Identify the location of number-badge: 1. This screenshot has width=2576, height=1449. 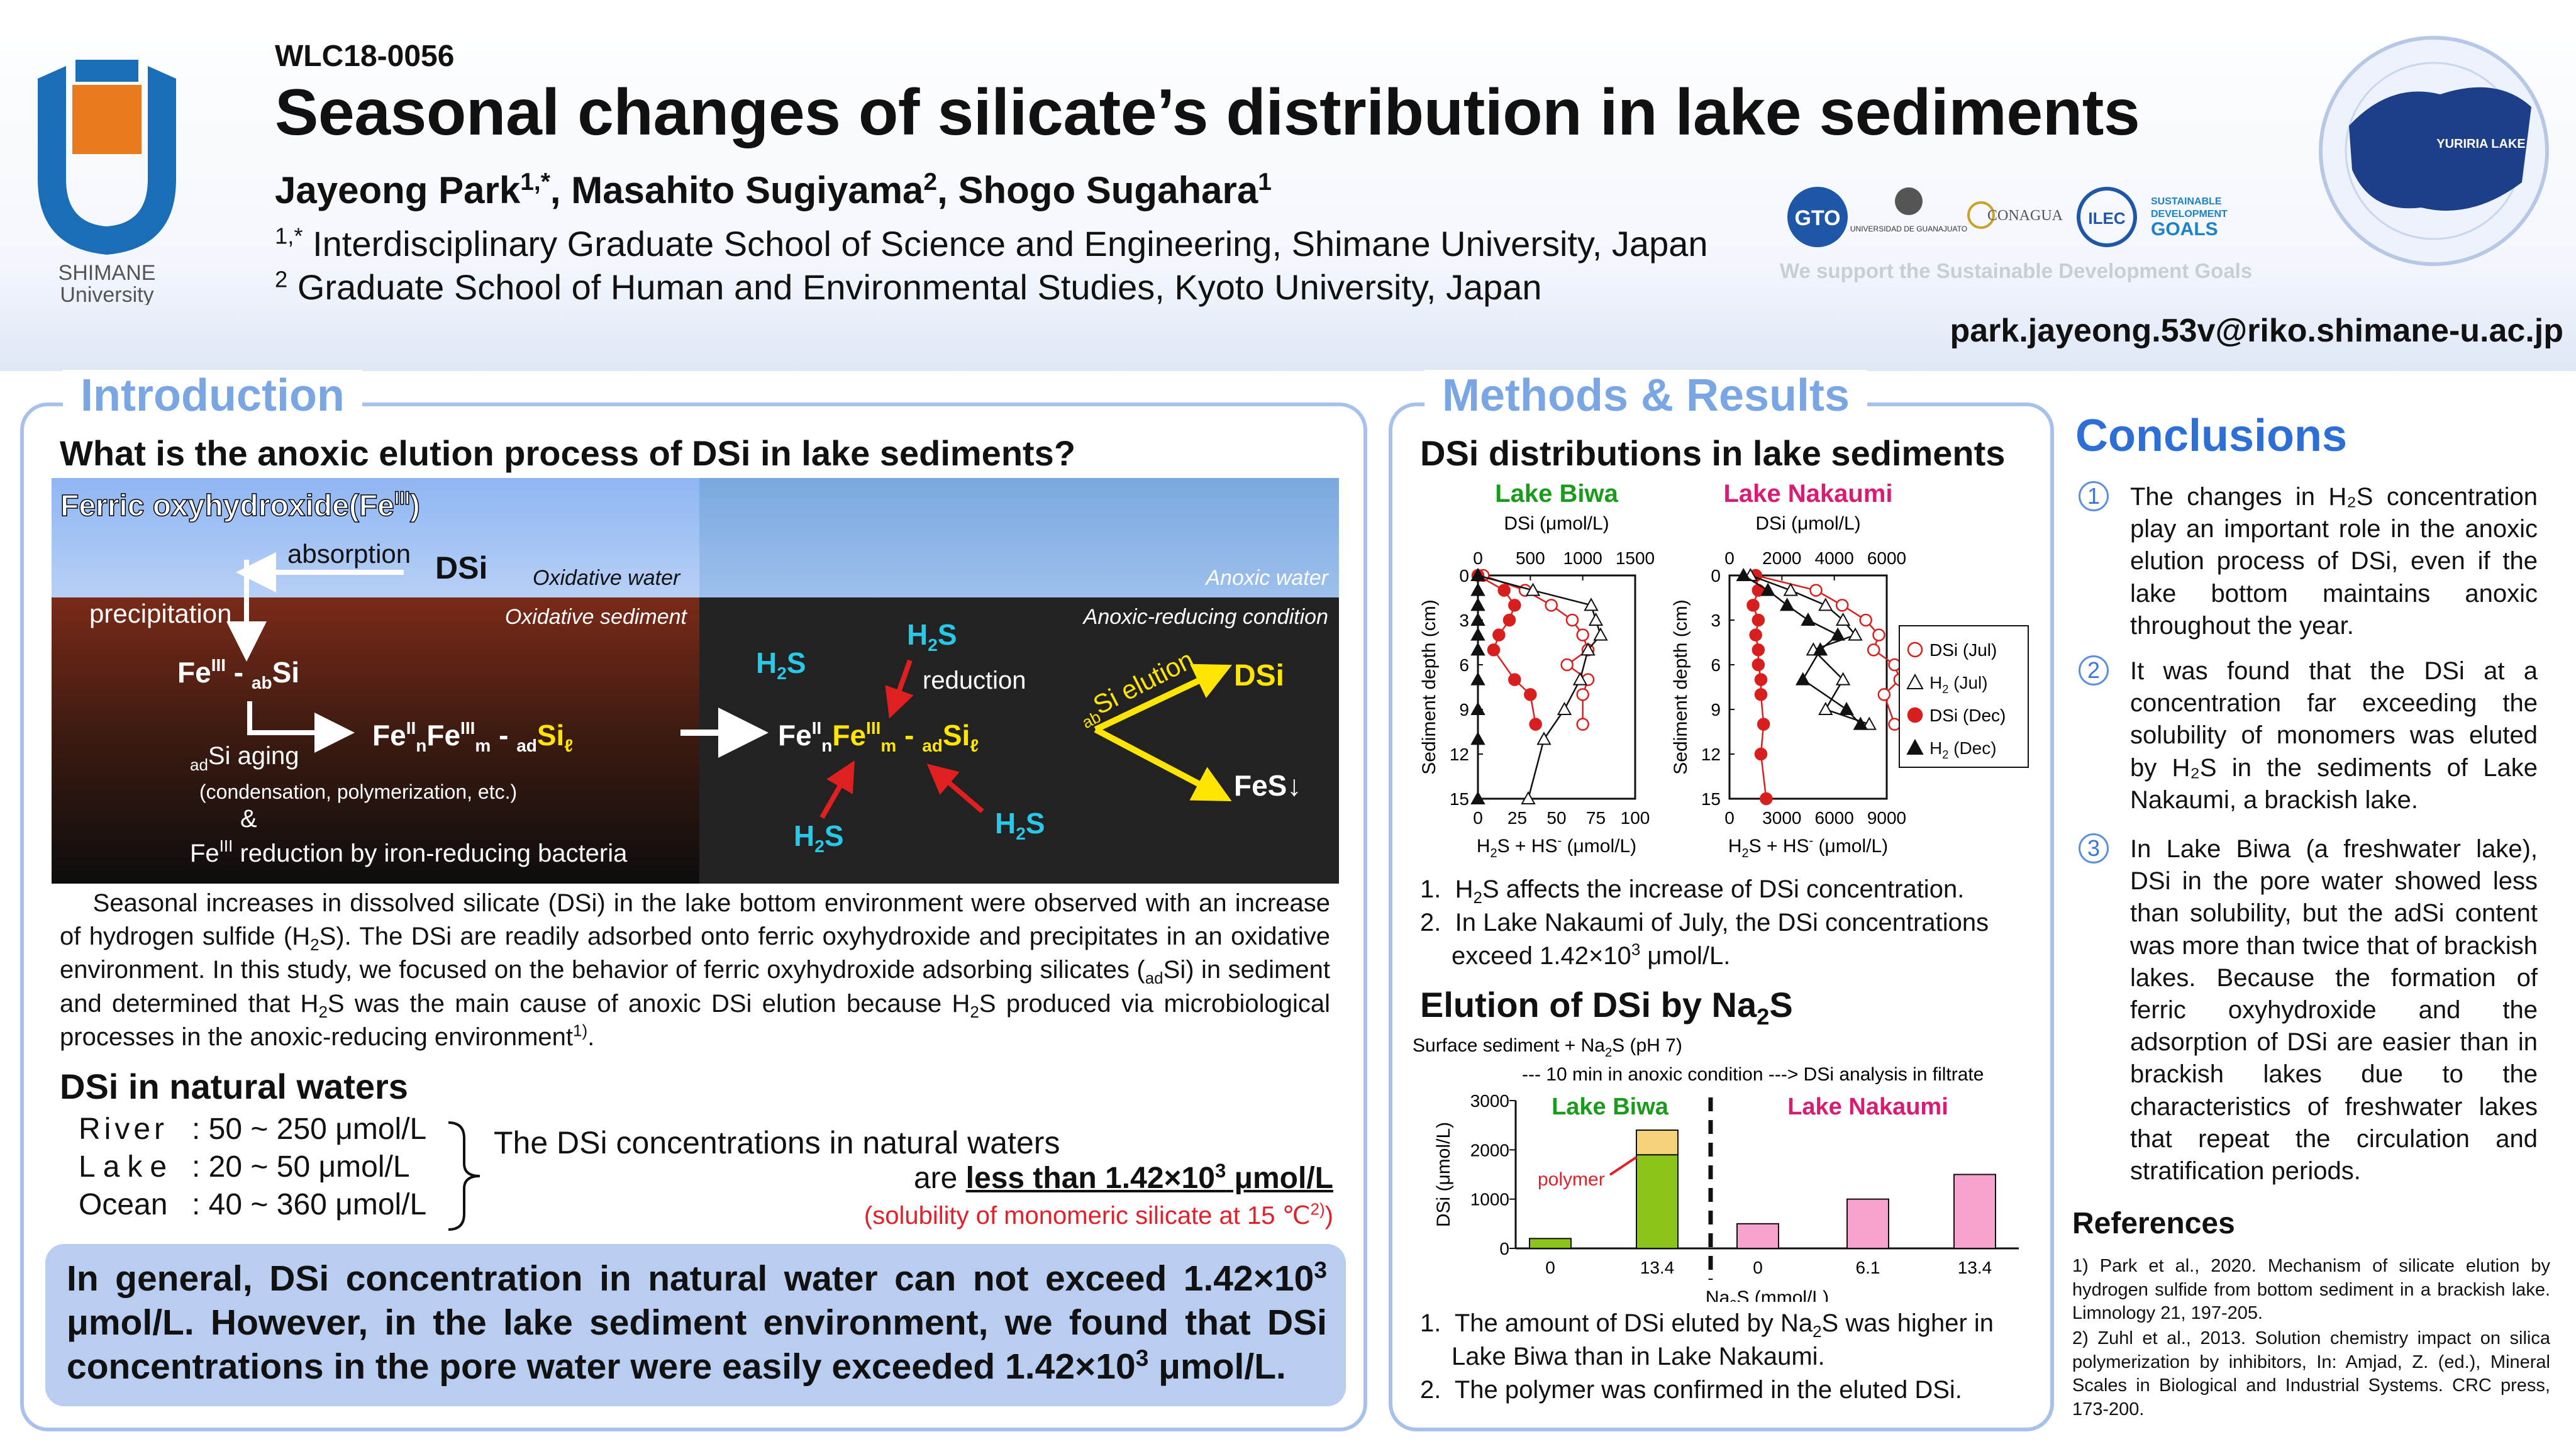
(2094, 496).